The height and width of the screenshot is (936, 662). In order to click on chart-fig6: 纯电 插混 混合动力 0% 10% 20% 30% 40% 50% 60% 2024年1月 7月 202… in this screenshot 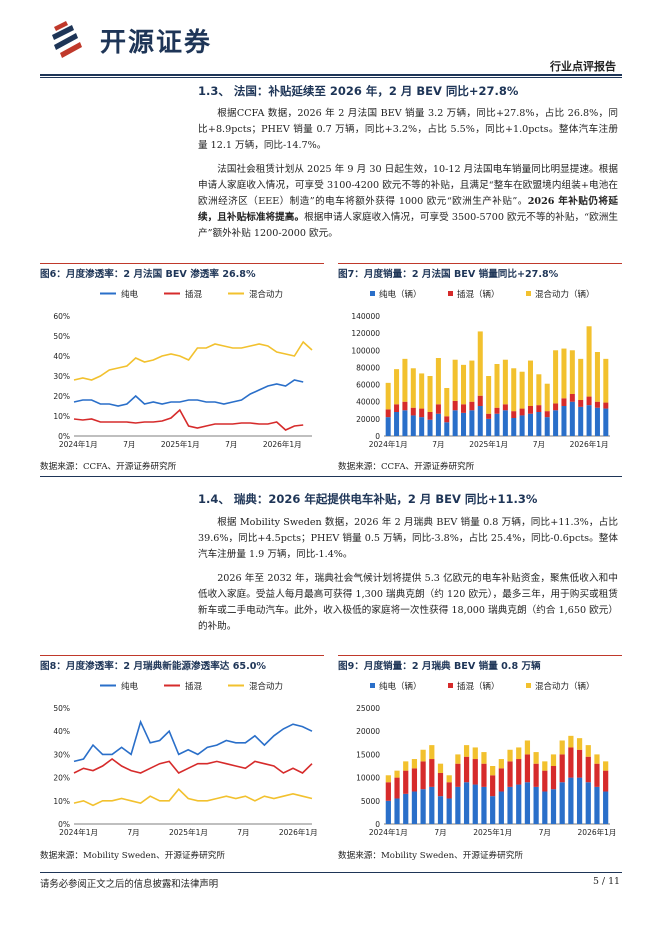, I will do `click(183, 369)`.